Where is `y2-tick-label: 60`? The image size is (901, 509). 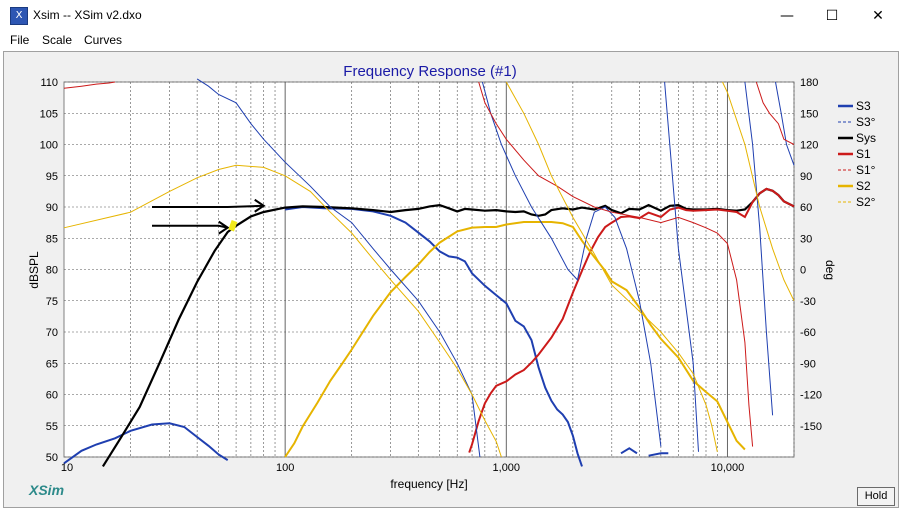 y2-tick-label: 60 is located at coordinates (806, 208).